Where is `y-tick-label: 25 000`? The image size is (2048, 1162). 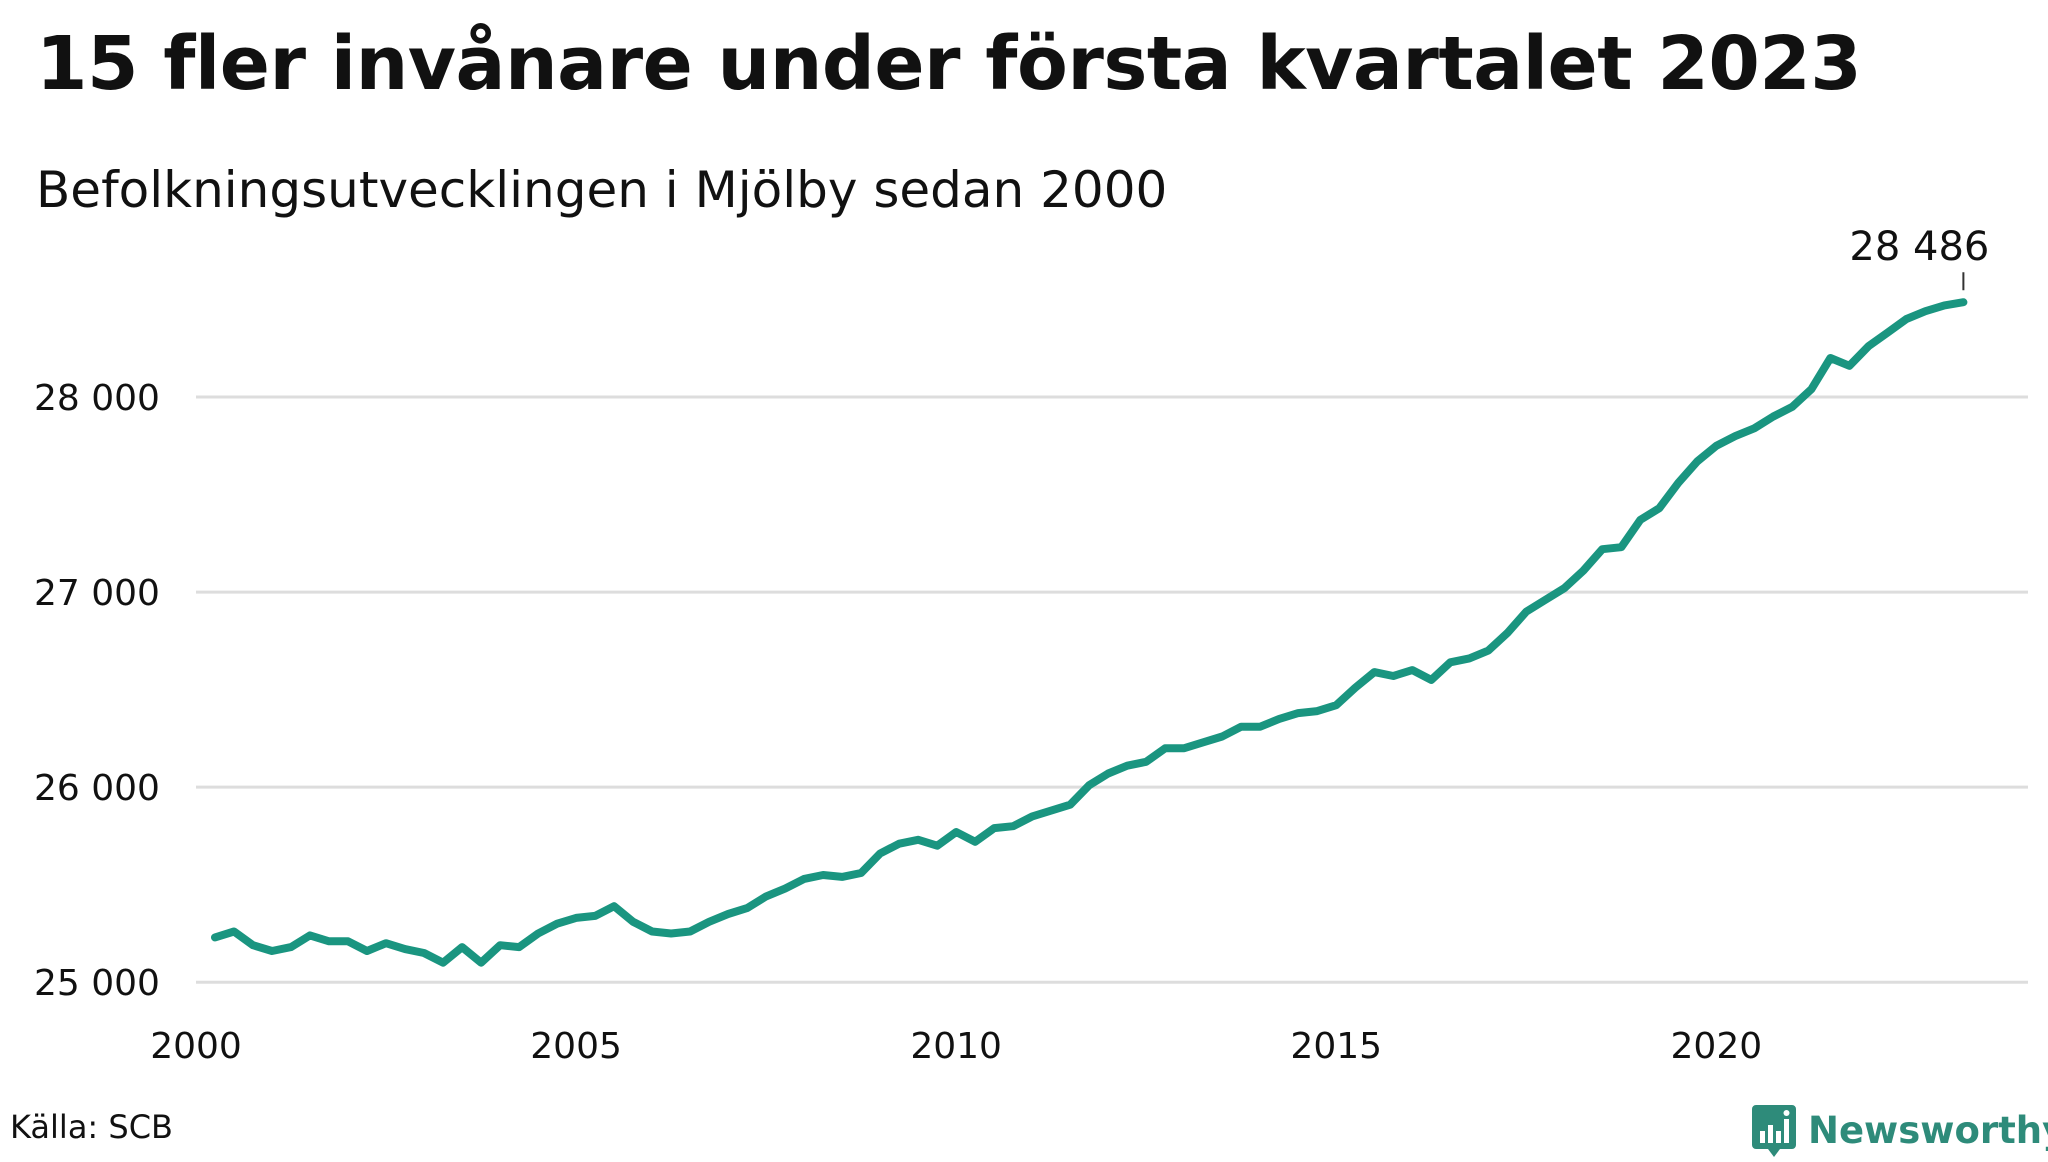 y-tick-label: 25 000 is located at coordinates (97, 983).